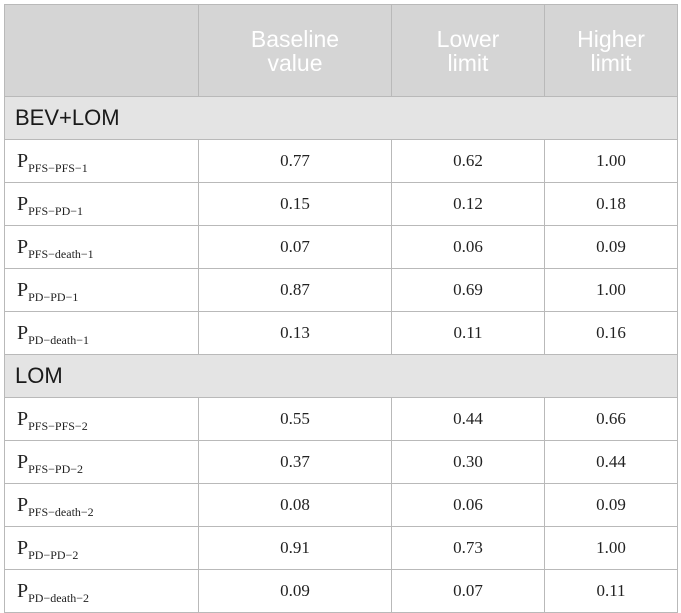 The image size is (681, 613). What do you see at coordinates (56, 468) in the screenshot?
I see `parameter-subscript: PFS−PD−2` at bounding box center [56, 468].